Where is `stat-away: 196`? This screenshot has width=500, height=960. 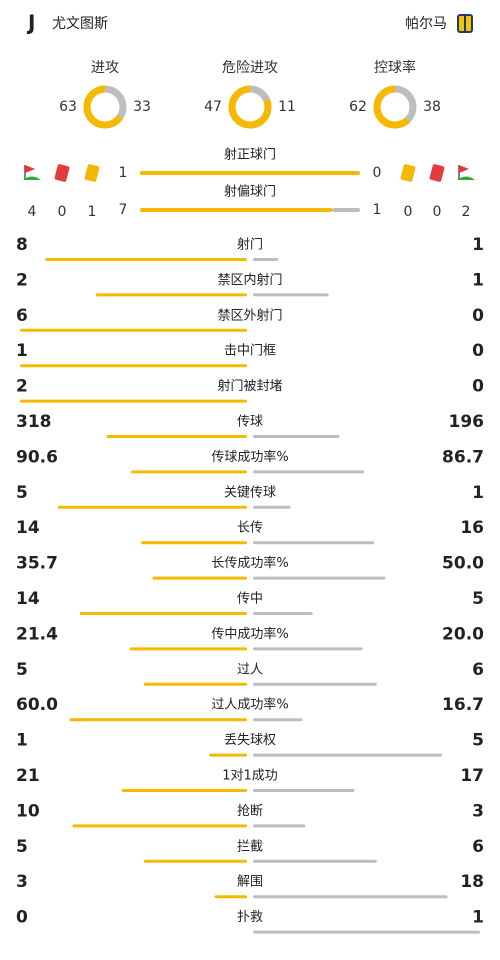
stat-away: 196 is located at coordinates (467, 422).